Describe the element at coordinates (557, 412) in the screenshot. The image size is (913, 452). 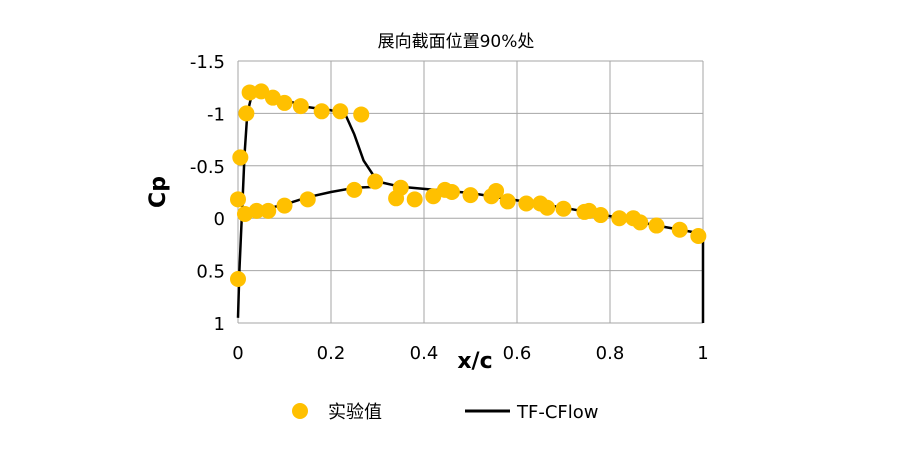
I see `legend-label-cfd: TF-CFlow` at that location.